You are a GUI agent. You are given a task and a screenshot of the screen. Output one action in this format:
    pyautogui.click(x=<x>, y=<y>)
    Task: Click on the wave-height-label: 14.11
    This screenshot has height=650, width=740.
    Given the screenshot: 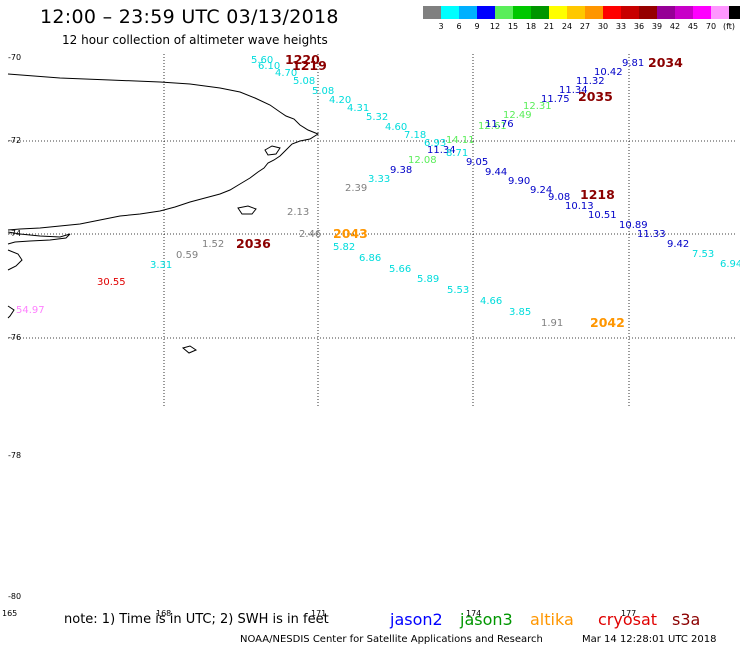 What is the action you would take?
    pyautogui.click(x=460, y=140)
    